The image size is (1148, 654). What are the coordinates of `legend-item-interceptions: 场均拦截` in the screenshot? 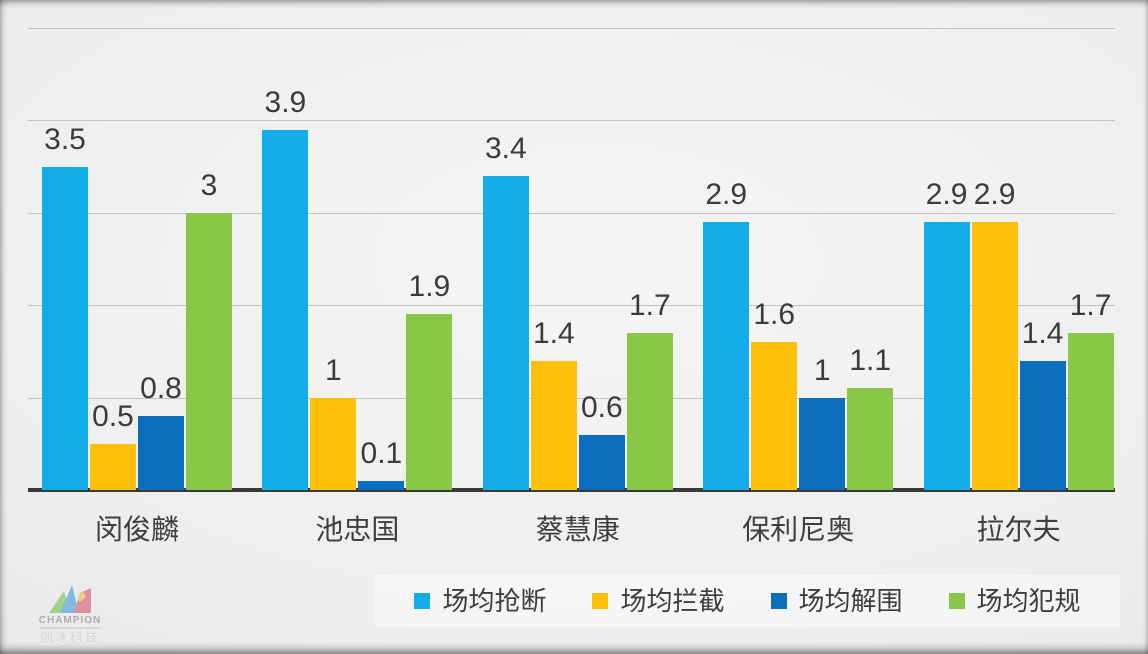 It's located at (658, 601).